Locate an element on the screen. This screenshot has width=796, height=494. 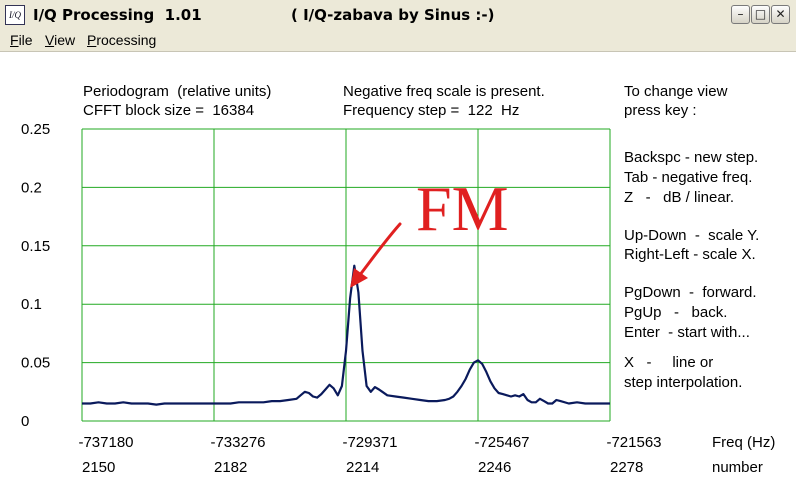
x-tick-label-freq: -725467 is located at coordinates (501, 442).